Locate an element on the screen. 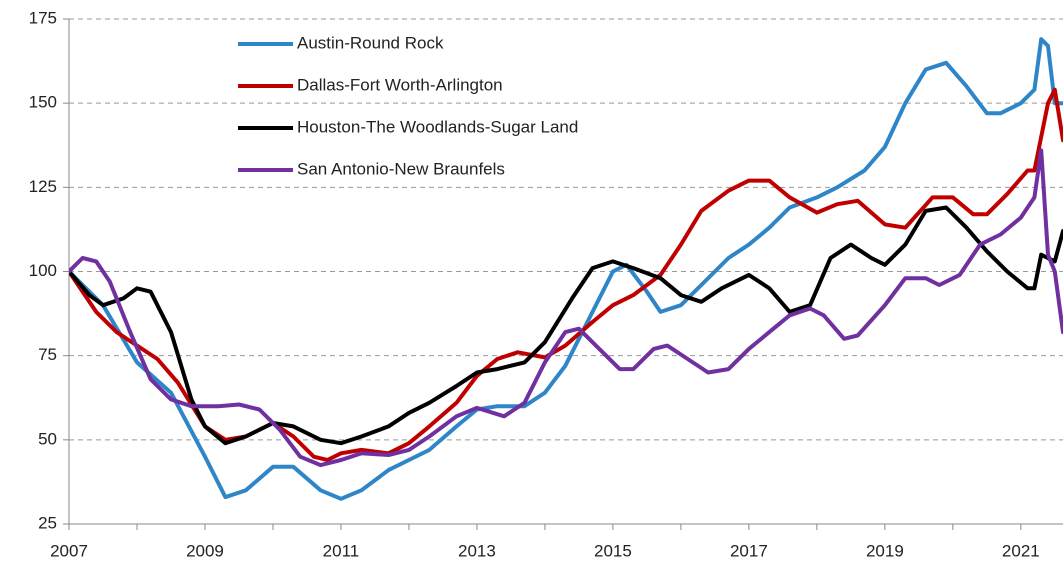 This screenshot has width=1063, height=567. x-tick-label: 2011 is located at coordinates (341, 550).